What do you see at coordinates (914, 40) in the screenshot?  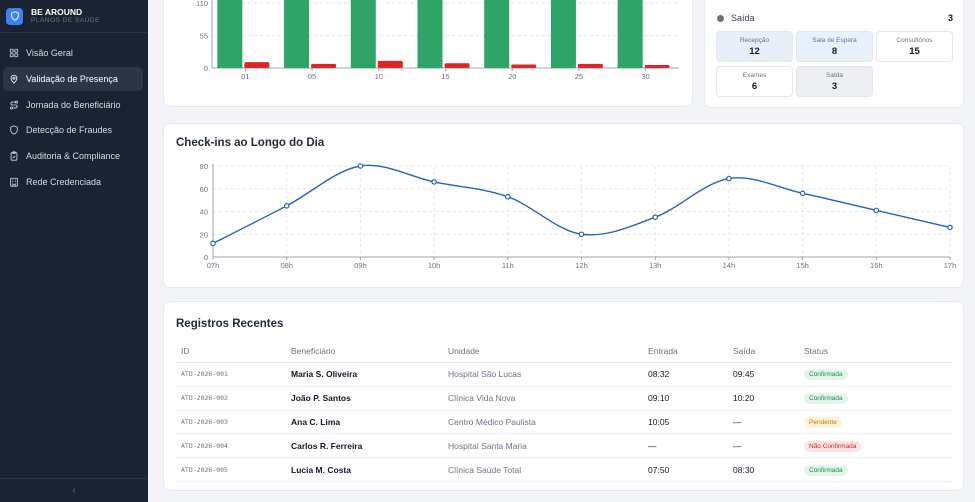 I see `status-tile-label: Consultórios` at bounding box center [914, 40].